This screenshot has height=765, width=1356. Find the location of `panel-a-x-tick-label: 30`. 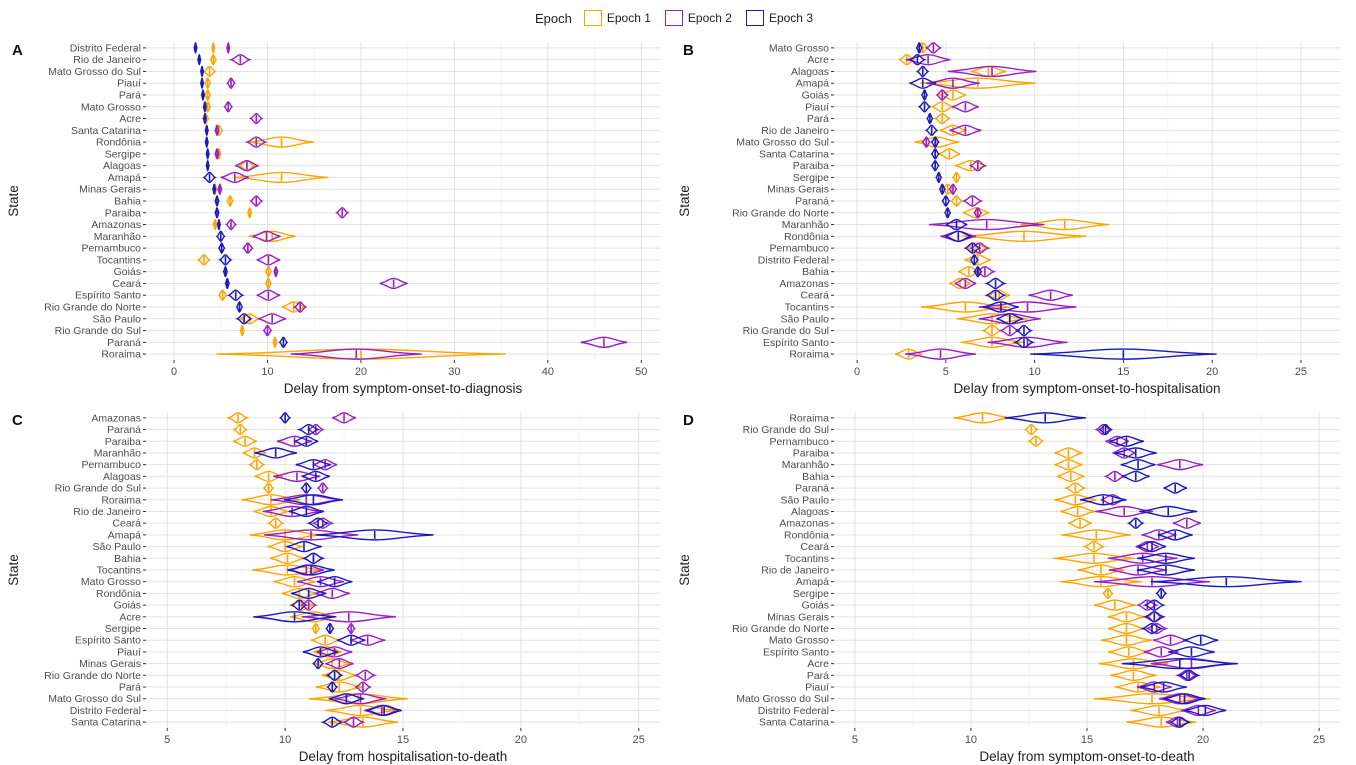

panel-a-x-tick-label: 30 is located at coordinates (454, 372).